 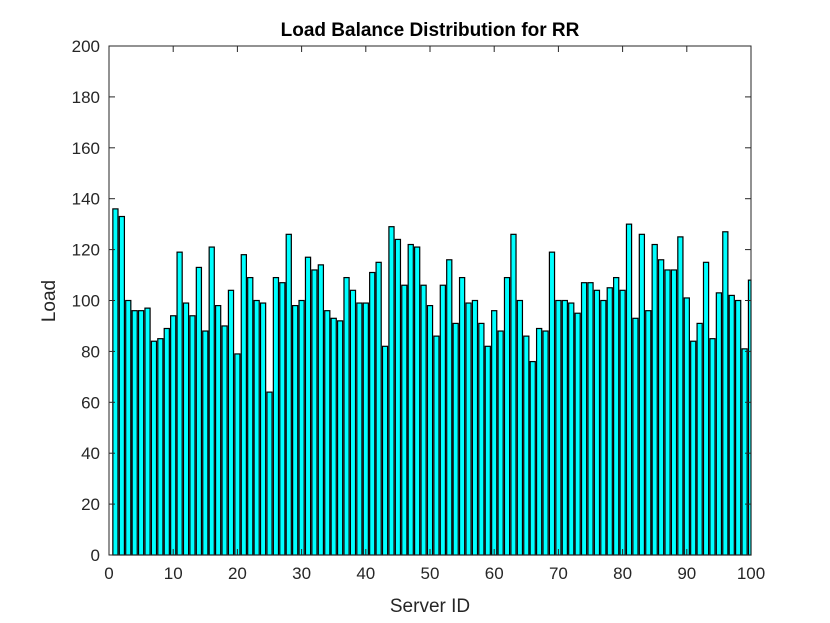 I want to click on y-tick-label: 160, so click(x=86, y=148).